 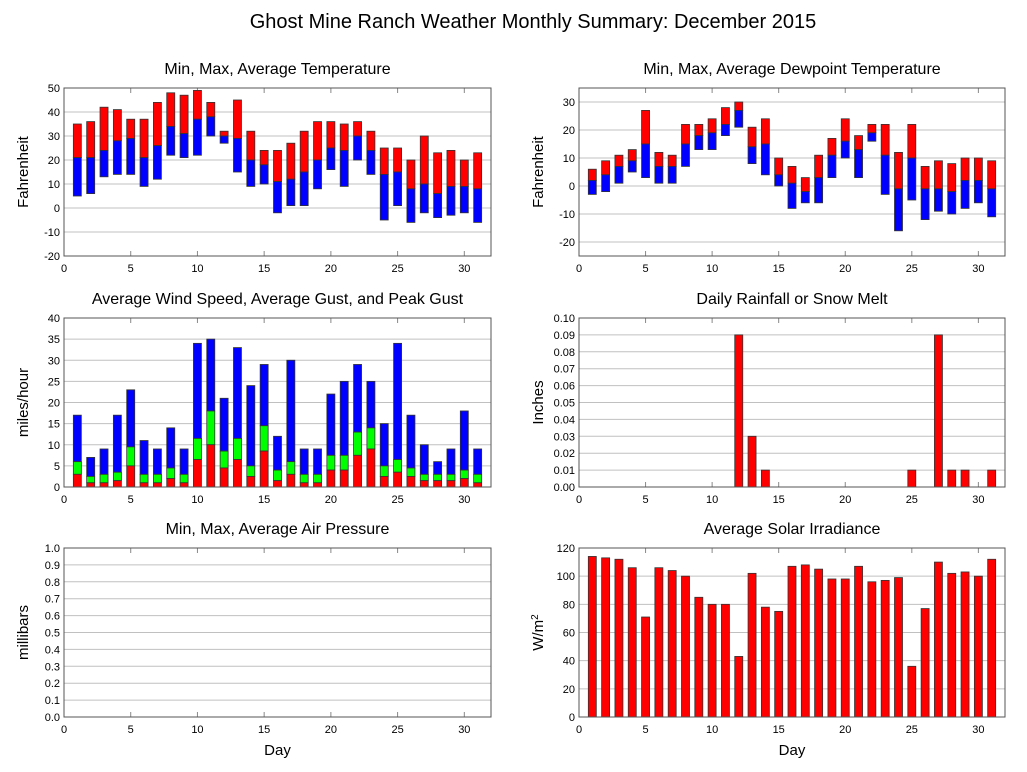 What do you see at coordinates (52, 684) in the screenshot?
I see `y-tick-label: 0.2` at bounding box center [52, 684].